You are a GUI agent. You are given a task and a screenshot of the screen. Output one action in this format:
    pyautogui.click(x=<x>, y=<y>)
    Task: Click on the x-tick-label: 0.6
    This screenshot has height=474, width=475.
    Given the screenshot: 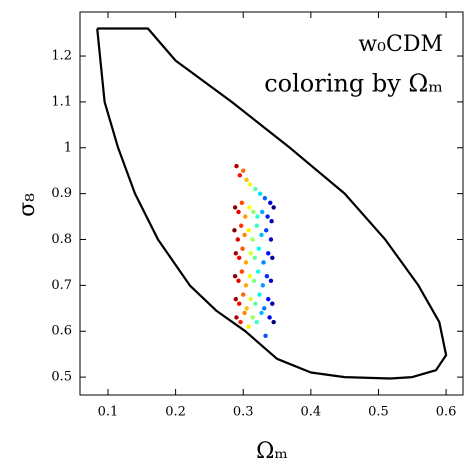 What is the action you would take?
    pyautogui.click(x=446, y=412)
    